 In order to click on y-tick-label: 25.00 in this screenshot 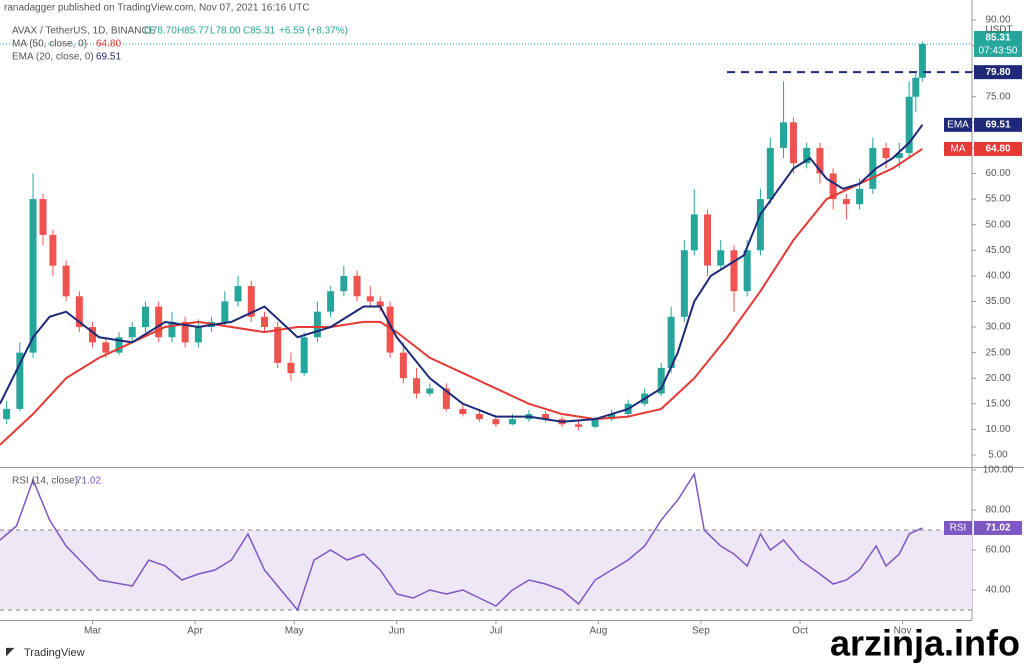, I will do `click(997, 352)`.